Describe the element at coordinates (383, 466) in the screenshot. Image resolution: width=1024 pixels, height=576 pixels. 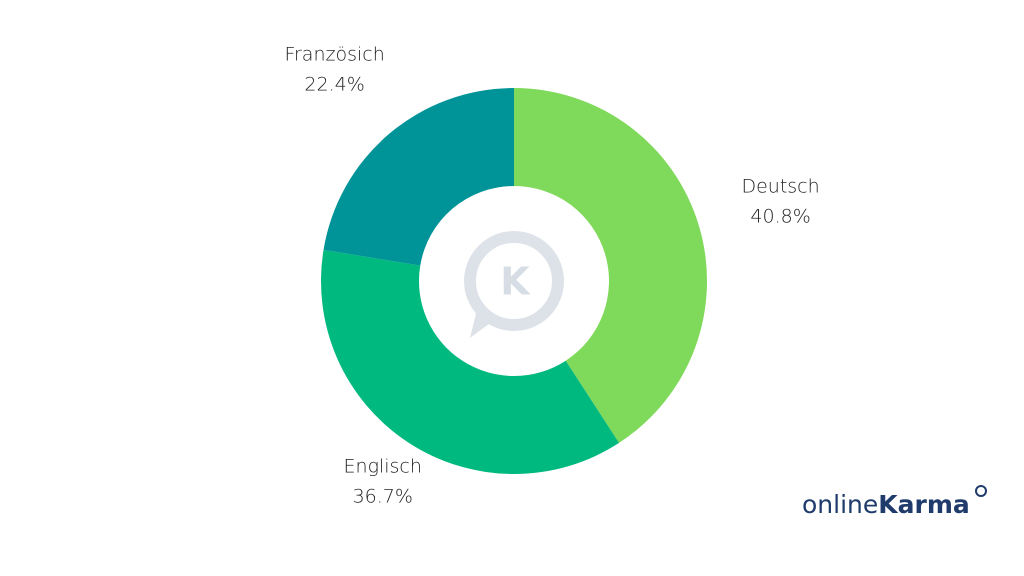
I see `segment-name: Englisch` at that location.